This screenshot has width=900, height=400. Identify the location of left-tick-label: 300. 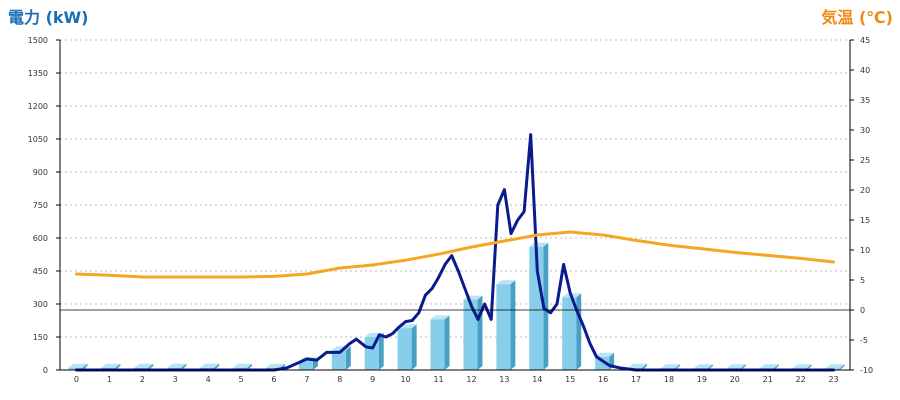
(40, 304).